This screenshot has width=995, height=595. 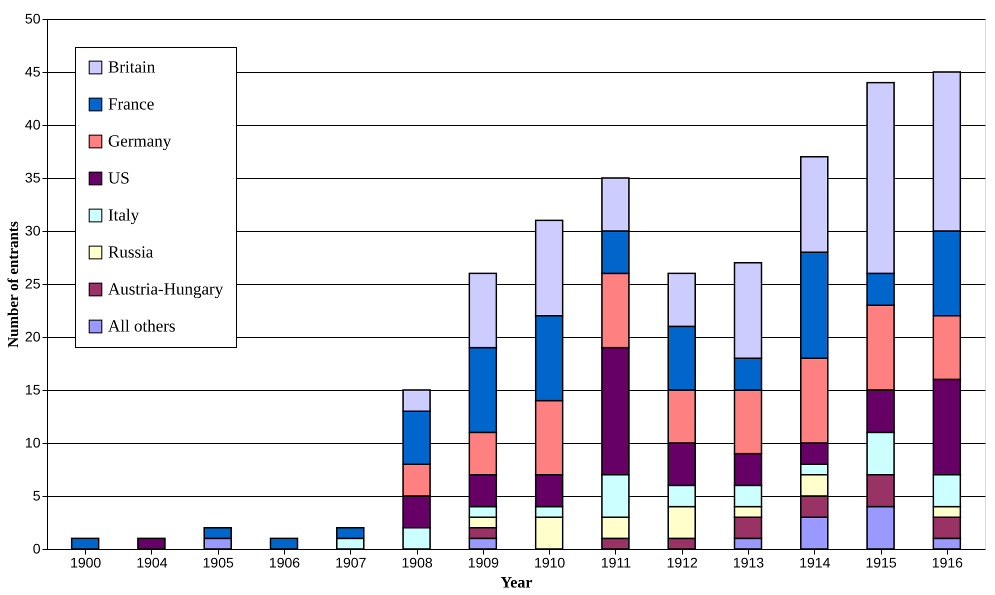 I want to click on y-tick-label: 50, so click(x=32, y=18).